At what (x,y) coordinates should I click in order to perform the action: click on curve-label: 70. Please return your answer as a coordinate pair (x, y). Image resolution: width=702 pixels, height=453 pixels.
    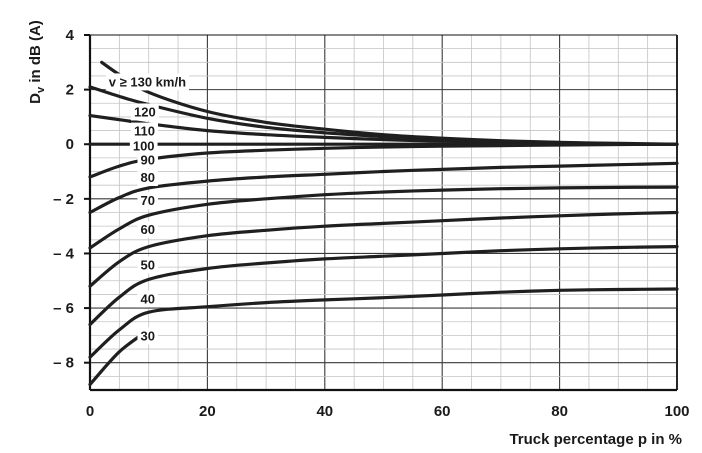
    Looking at the image, I should click on (147, 201).